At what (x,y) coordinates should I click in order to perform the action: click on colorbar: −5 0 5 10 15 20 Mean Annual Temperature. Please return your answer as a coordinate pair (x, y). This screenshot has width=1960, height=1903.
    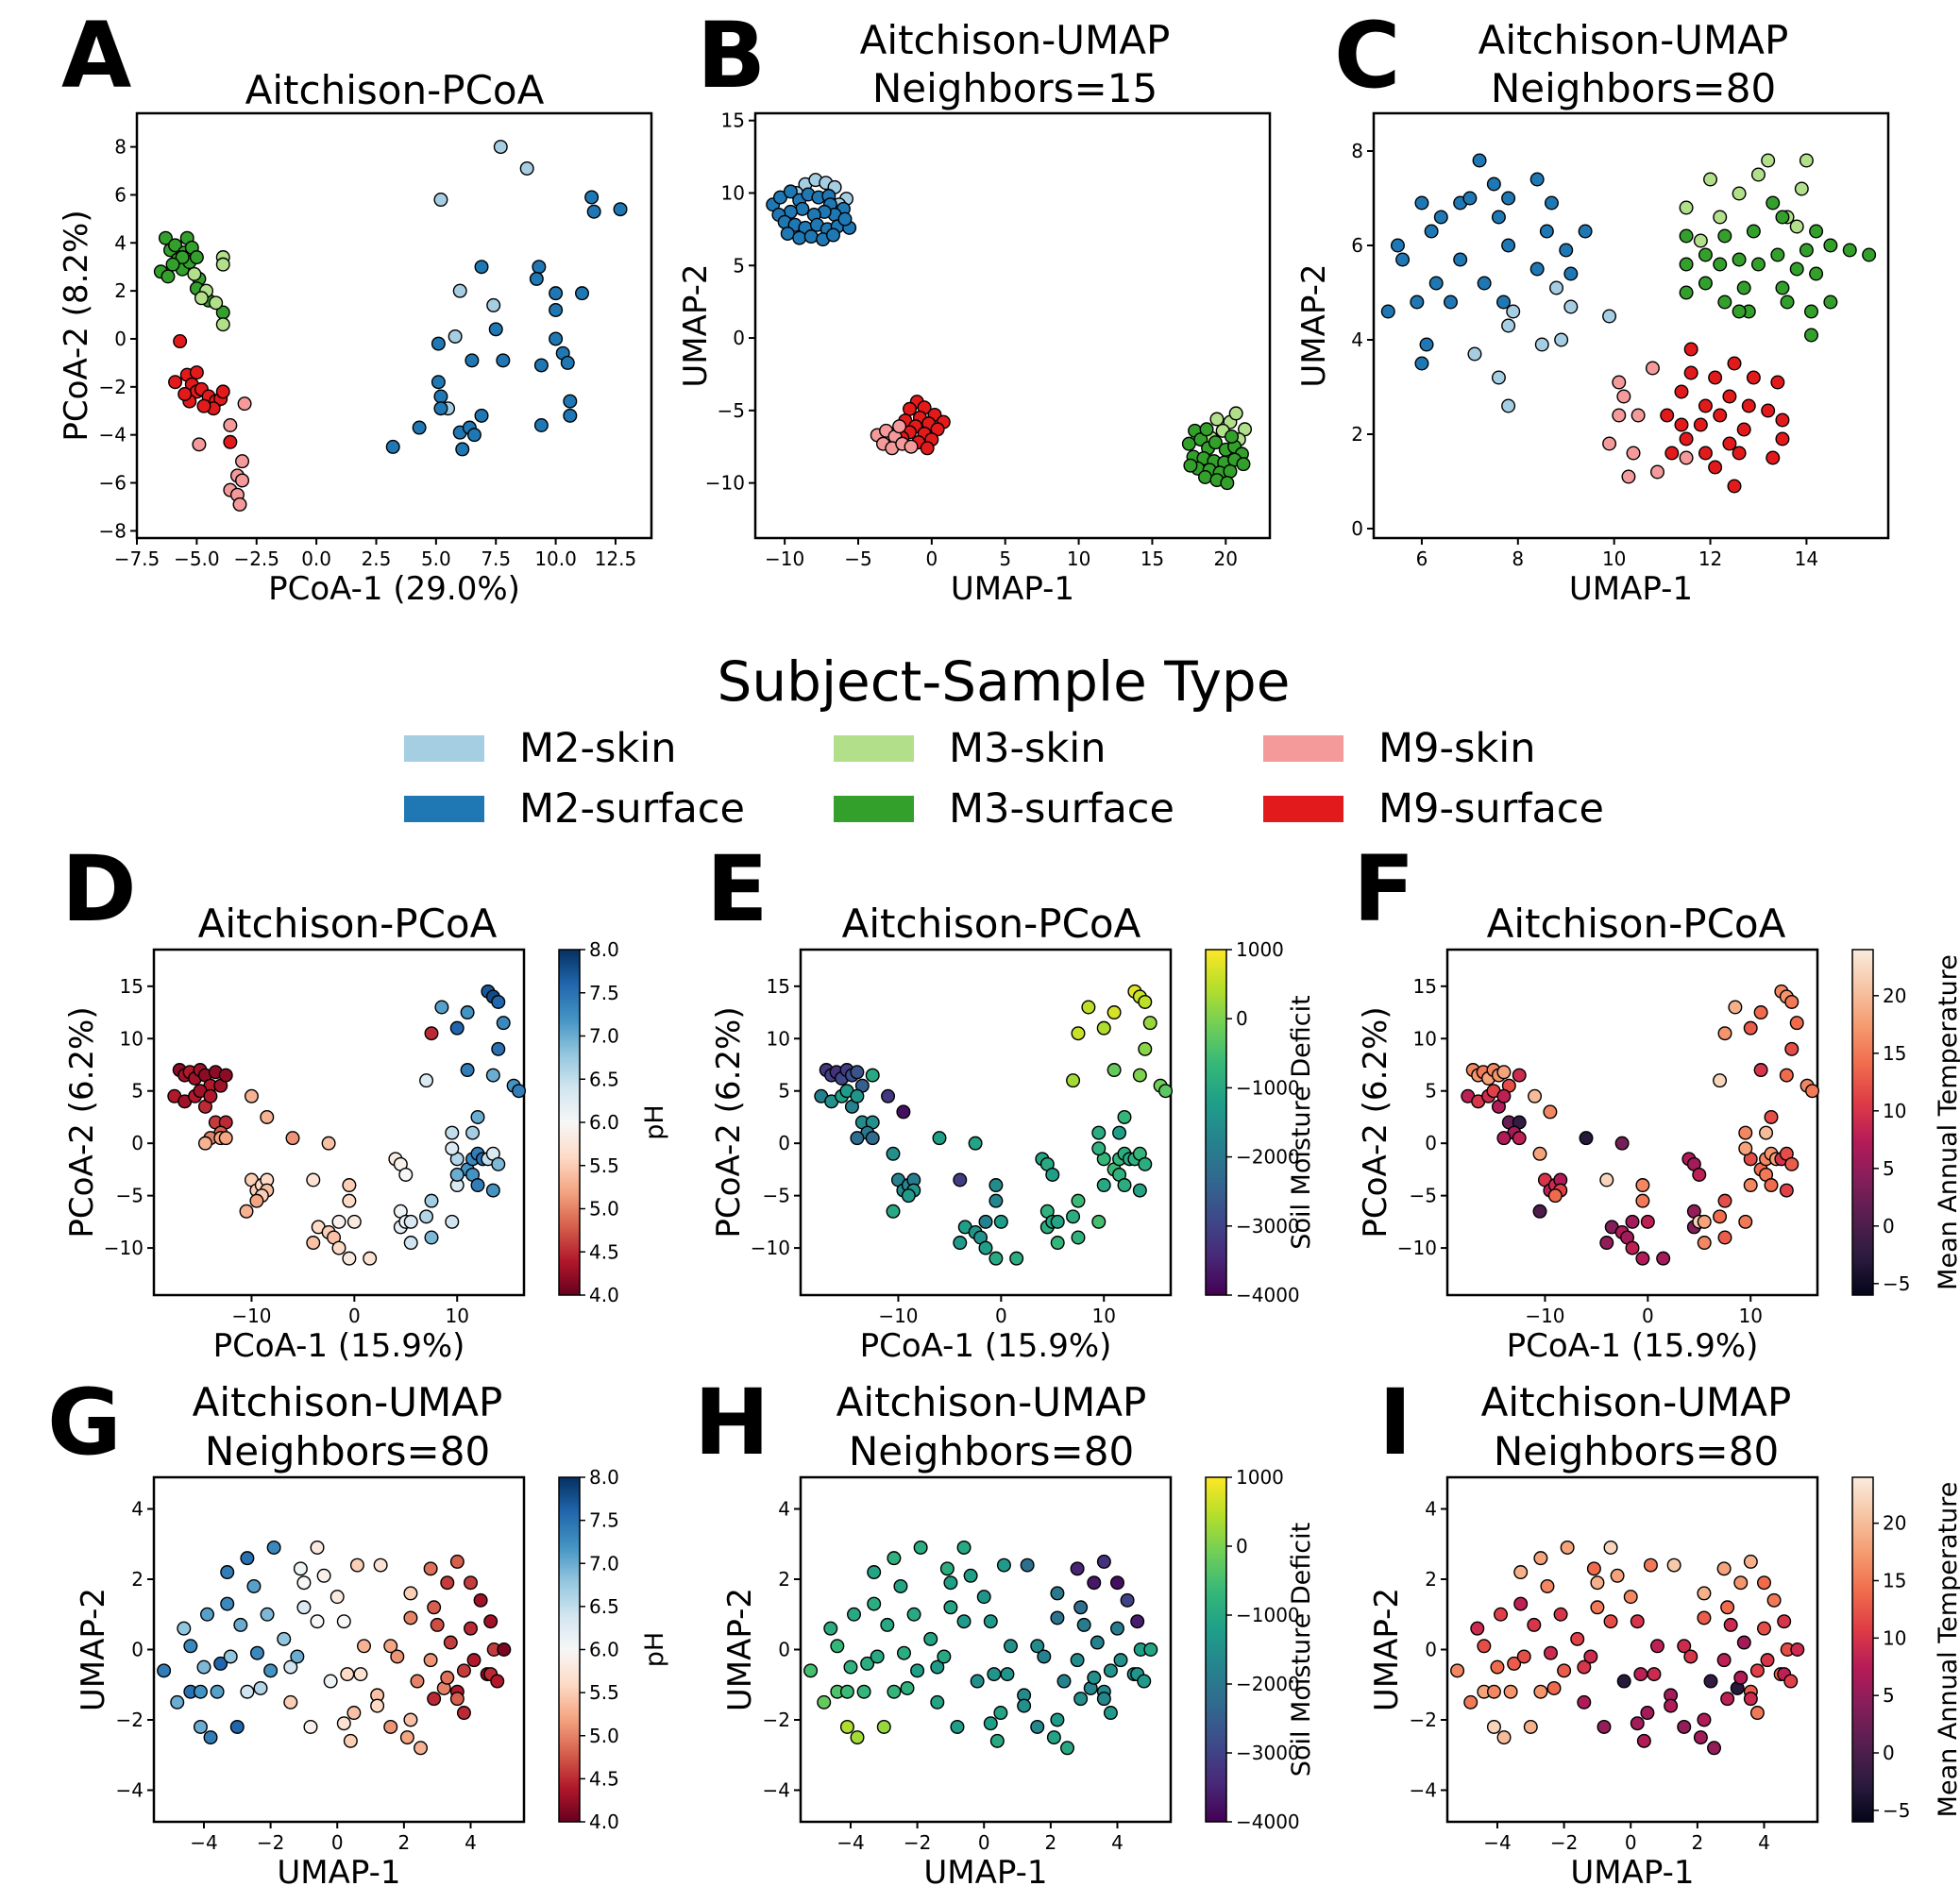
    Looking at the image, I should click on (1906, 1122).